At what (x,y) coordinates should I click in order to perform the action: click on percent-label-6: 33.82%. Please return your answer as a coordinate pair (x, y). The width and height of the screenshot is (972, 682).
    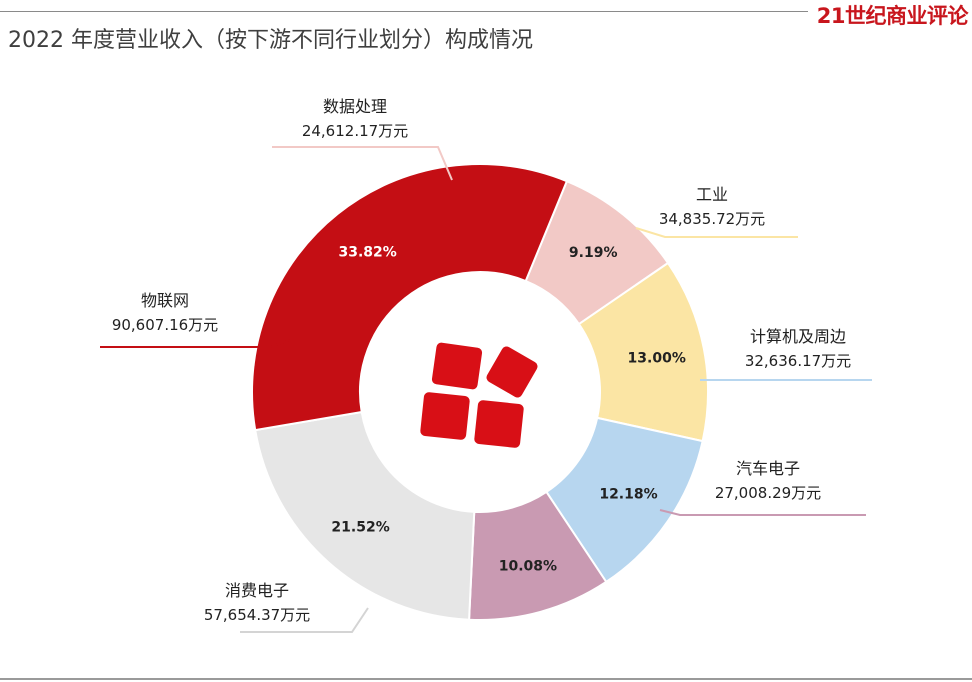
    Looking at the image, I should click on (368, 252).